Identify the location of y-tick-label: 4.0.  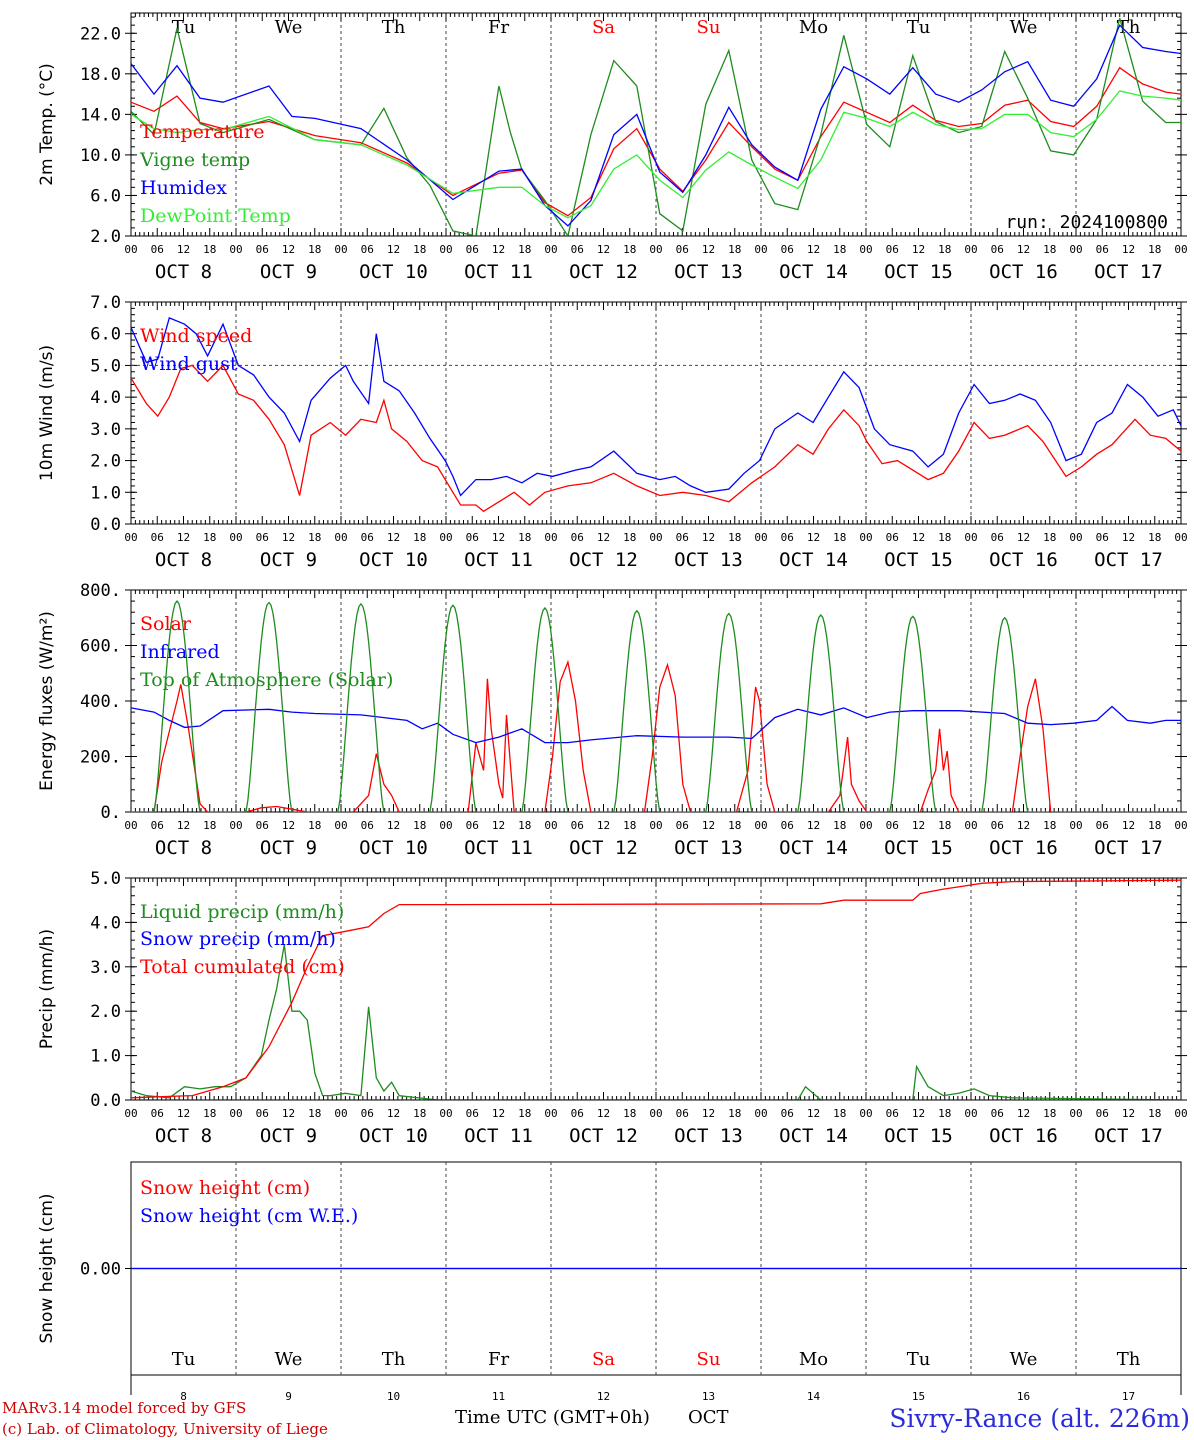
(105, 398).